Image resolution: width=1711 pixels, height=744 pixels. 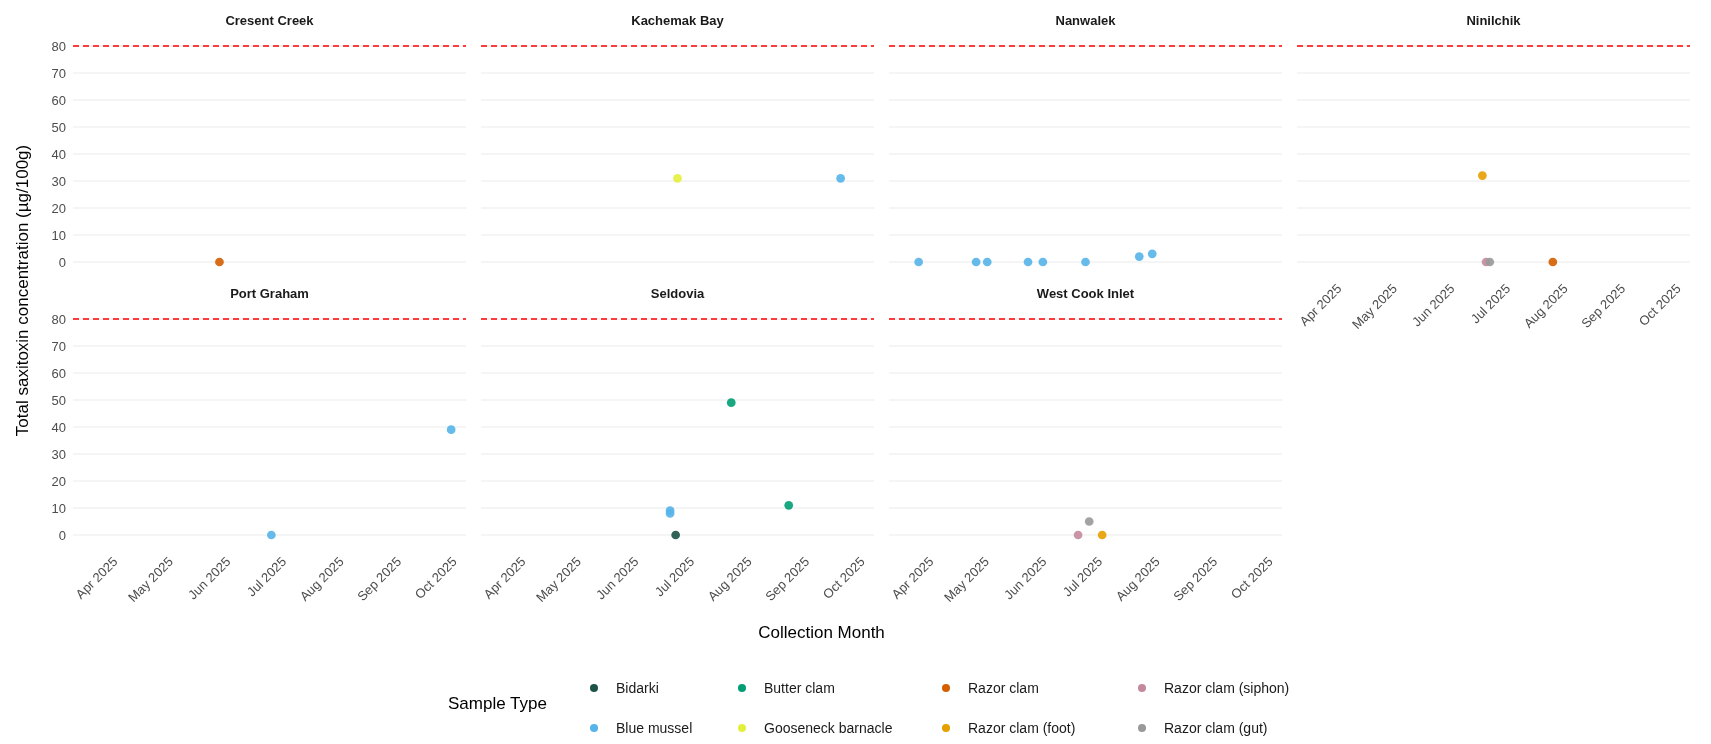 I want to click on legend-label: Bidarki, so click(x=637, y=687).